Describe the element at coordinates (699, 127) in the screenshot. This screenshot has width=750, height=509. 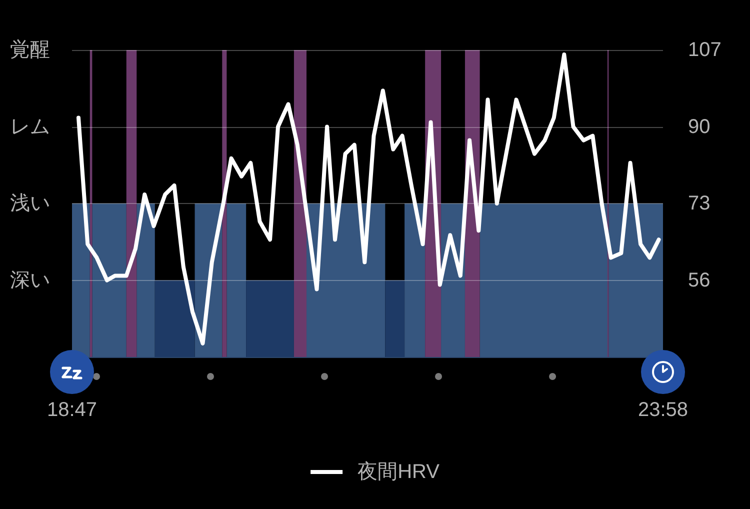
I see `y-tick-label: 90` at that location.